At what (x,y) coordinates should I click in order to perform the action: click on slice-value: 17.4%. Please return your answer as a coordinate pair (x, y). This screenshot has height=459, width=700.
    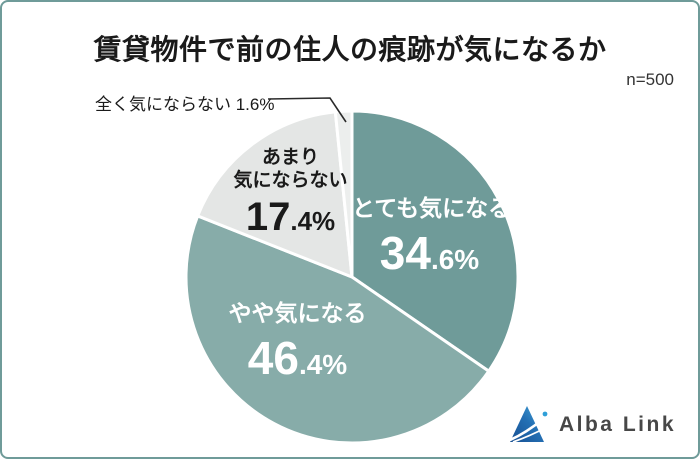
    Looking at the image, I should click on (290, 216).